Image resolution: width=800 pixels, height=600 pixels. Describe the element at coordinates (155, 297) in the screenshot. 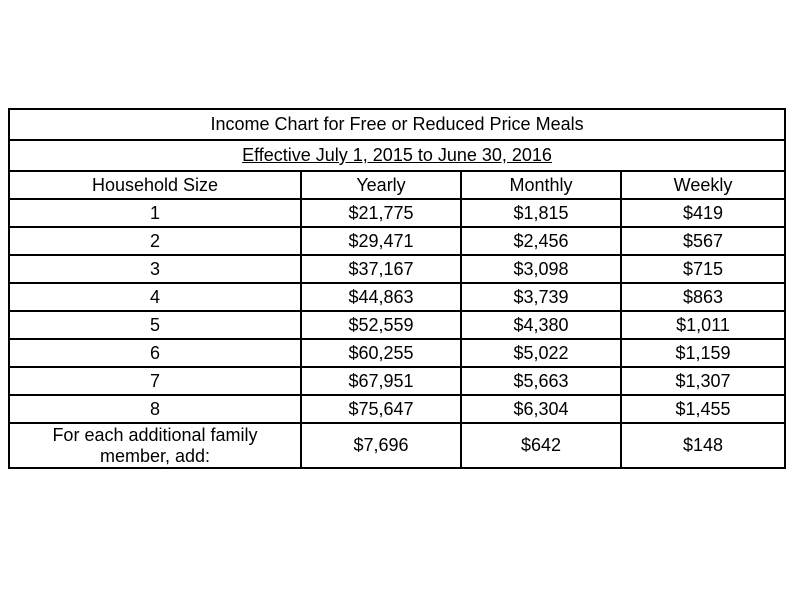

I see `household-size-cell: 4` at that location.